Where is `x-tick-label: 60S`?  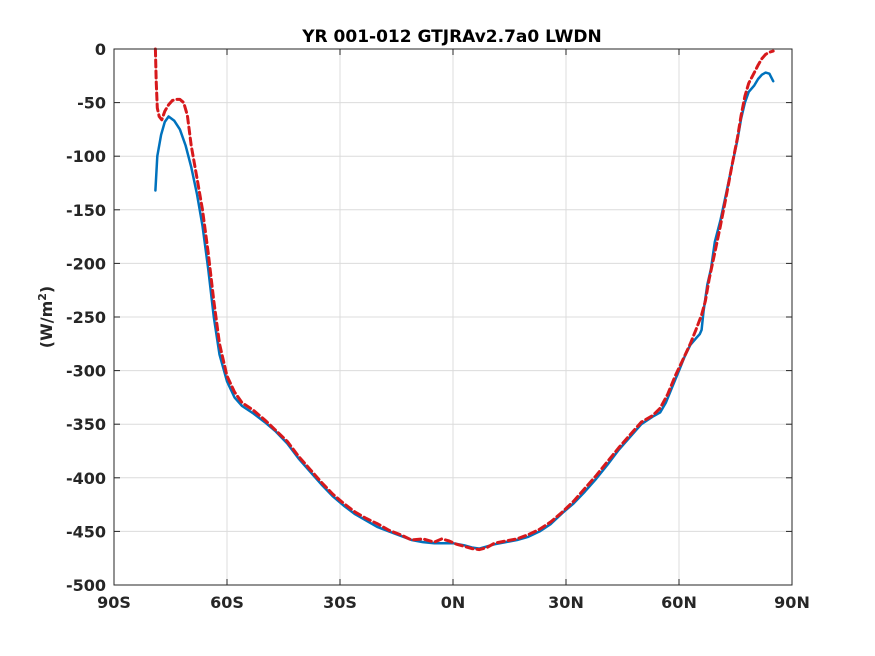
x-tick-label: 60S is located at coordinates (227, 602).